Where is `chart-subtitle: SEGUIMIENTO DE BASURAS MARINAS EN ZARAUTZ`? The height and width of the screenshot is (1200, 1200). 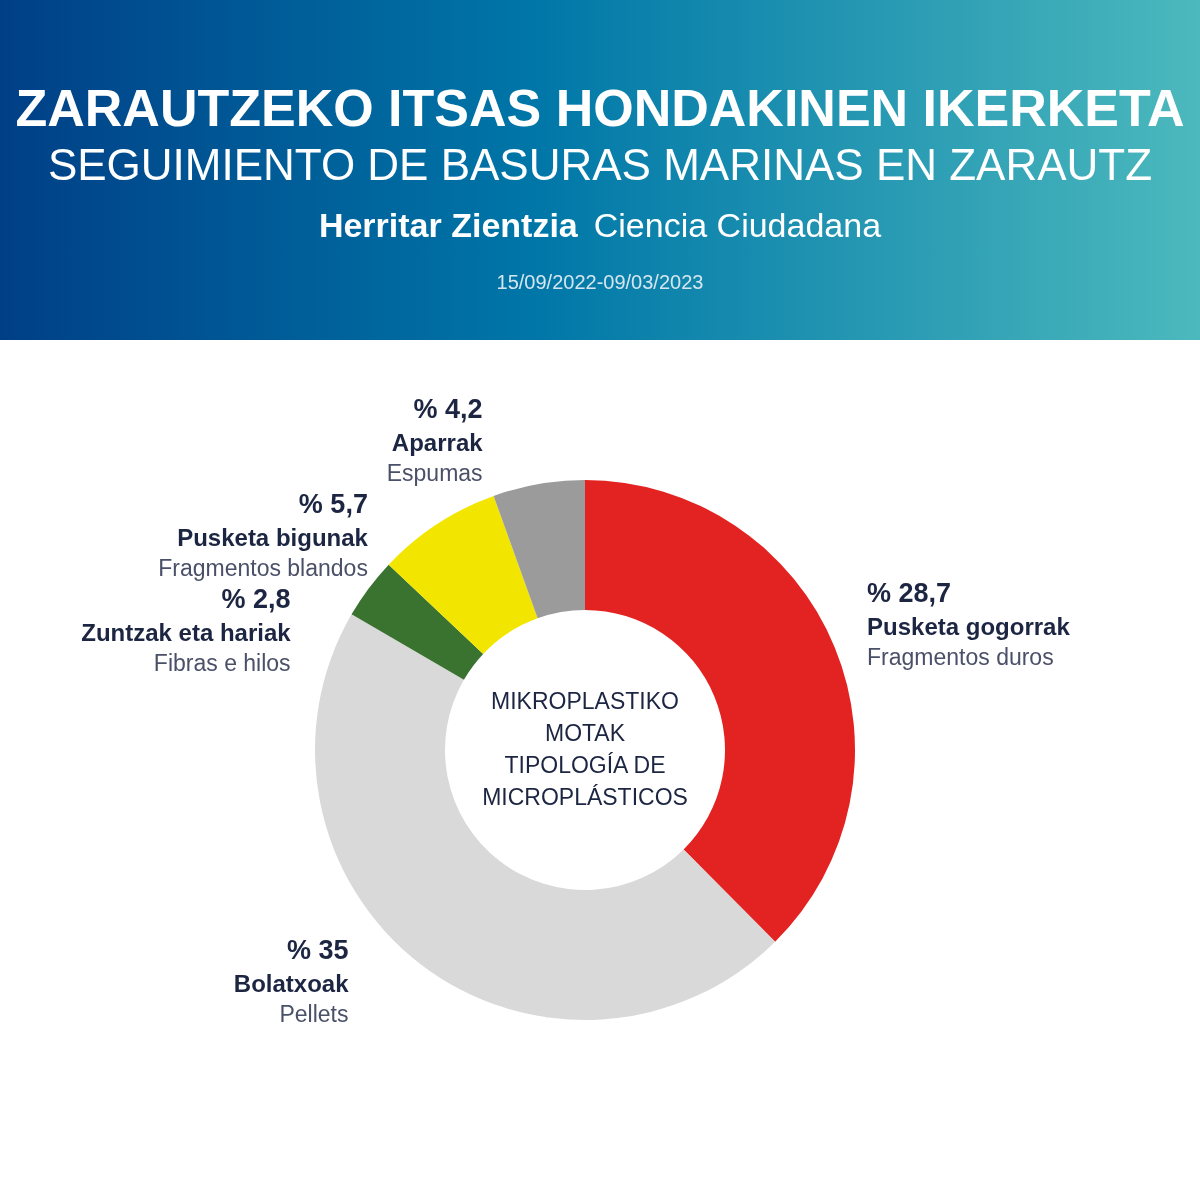 chart-subtitle: SEGUIMIENTO DE BASURAS MARINAS EN ZARAUTZ is located at coordinates (600, 165).